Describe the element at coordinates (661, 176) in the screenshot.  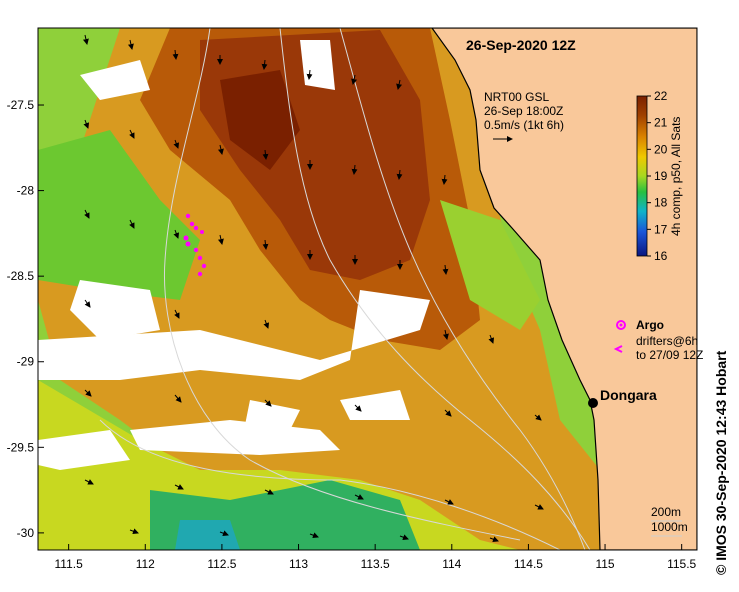
I see `colorbar-tick-label: 19` at that location.